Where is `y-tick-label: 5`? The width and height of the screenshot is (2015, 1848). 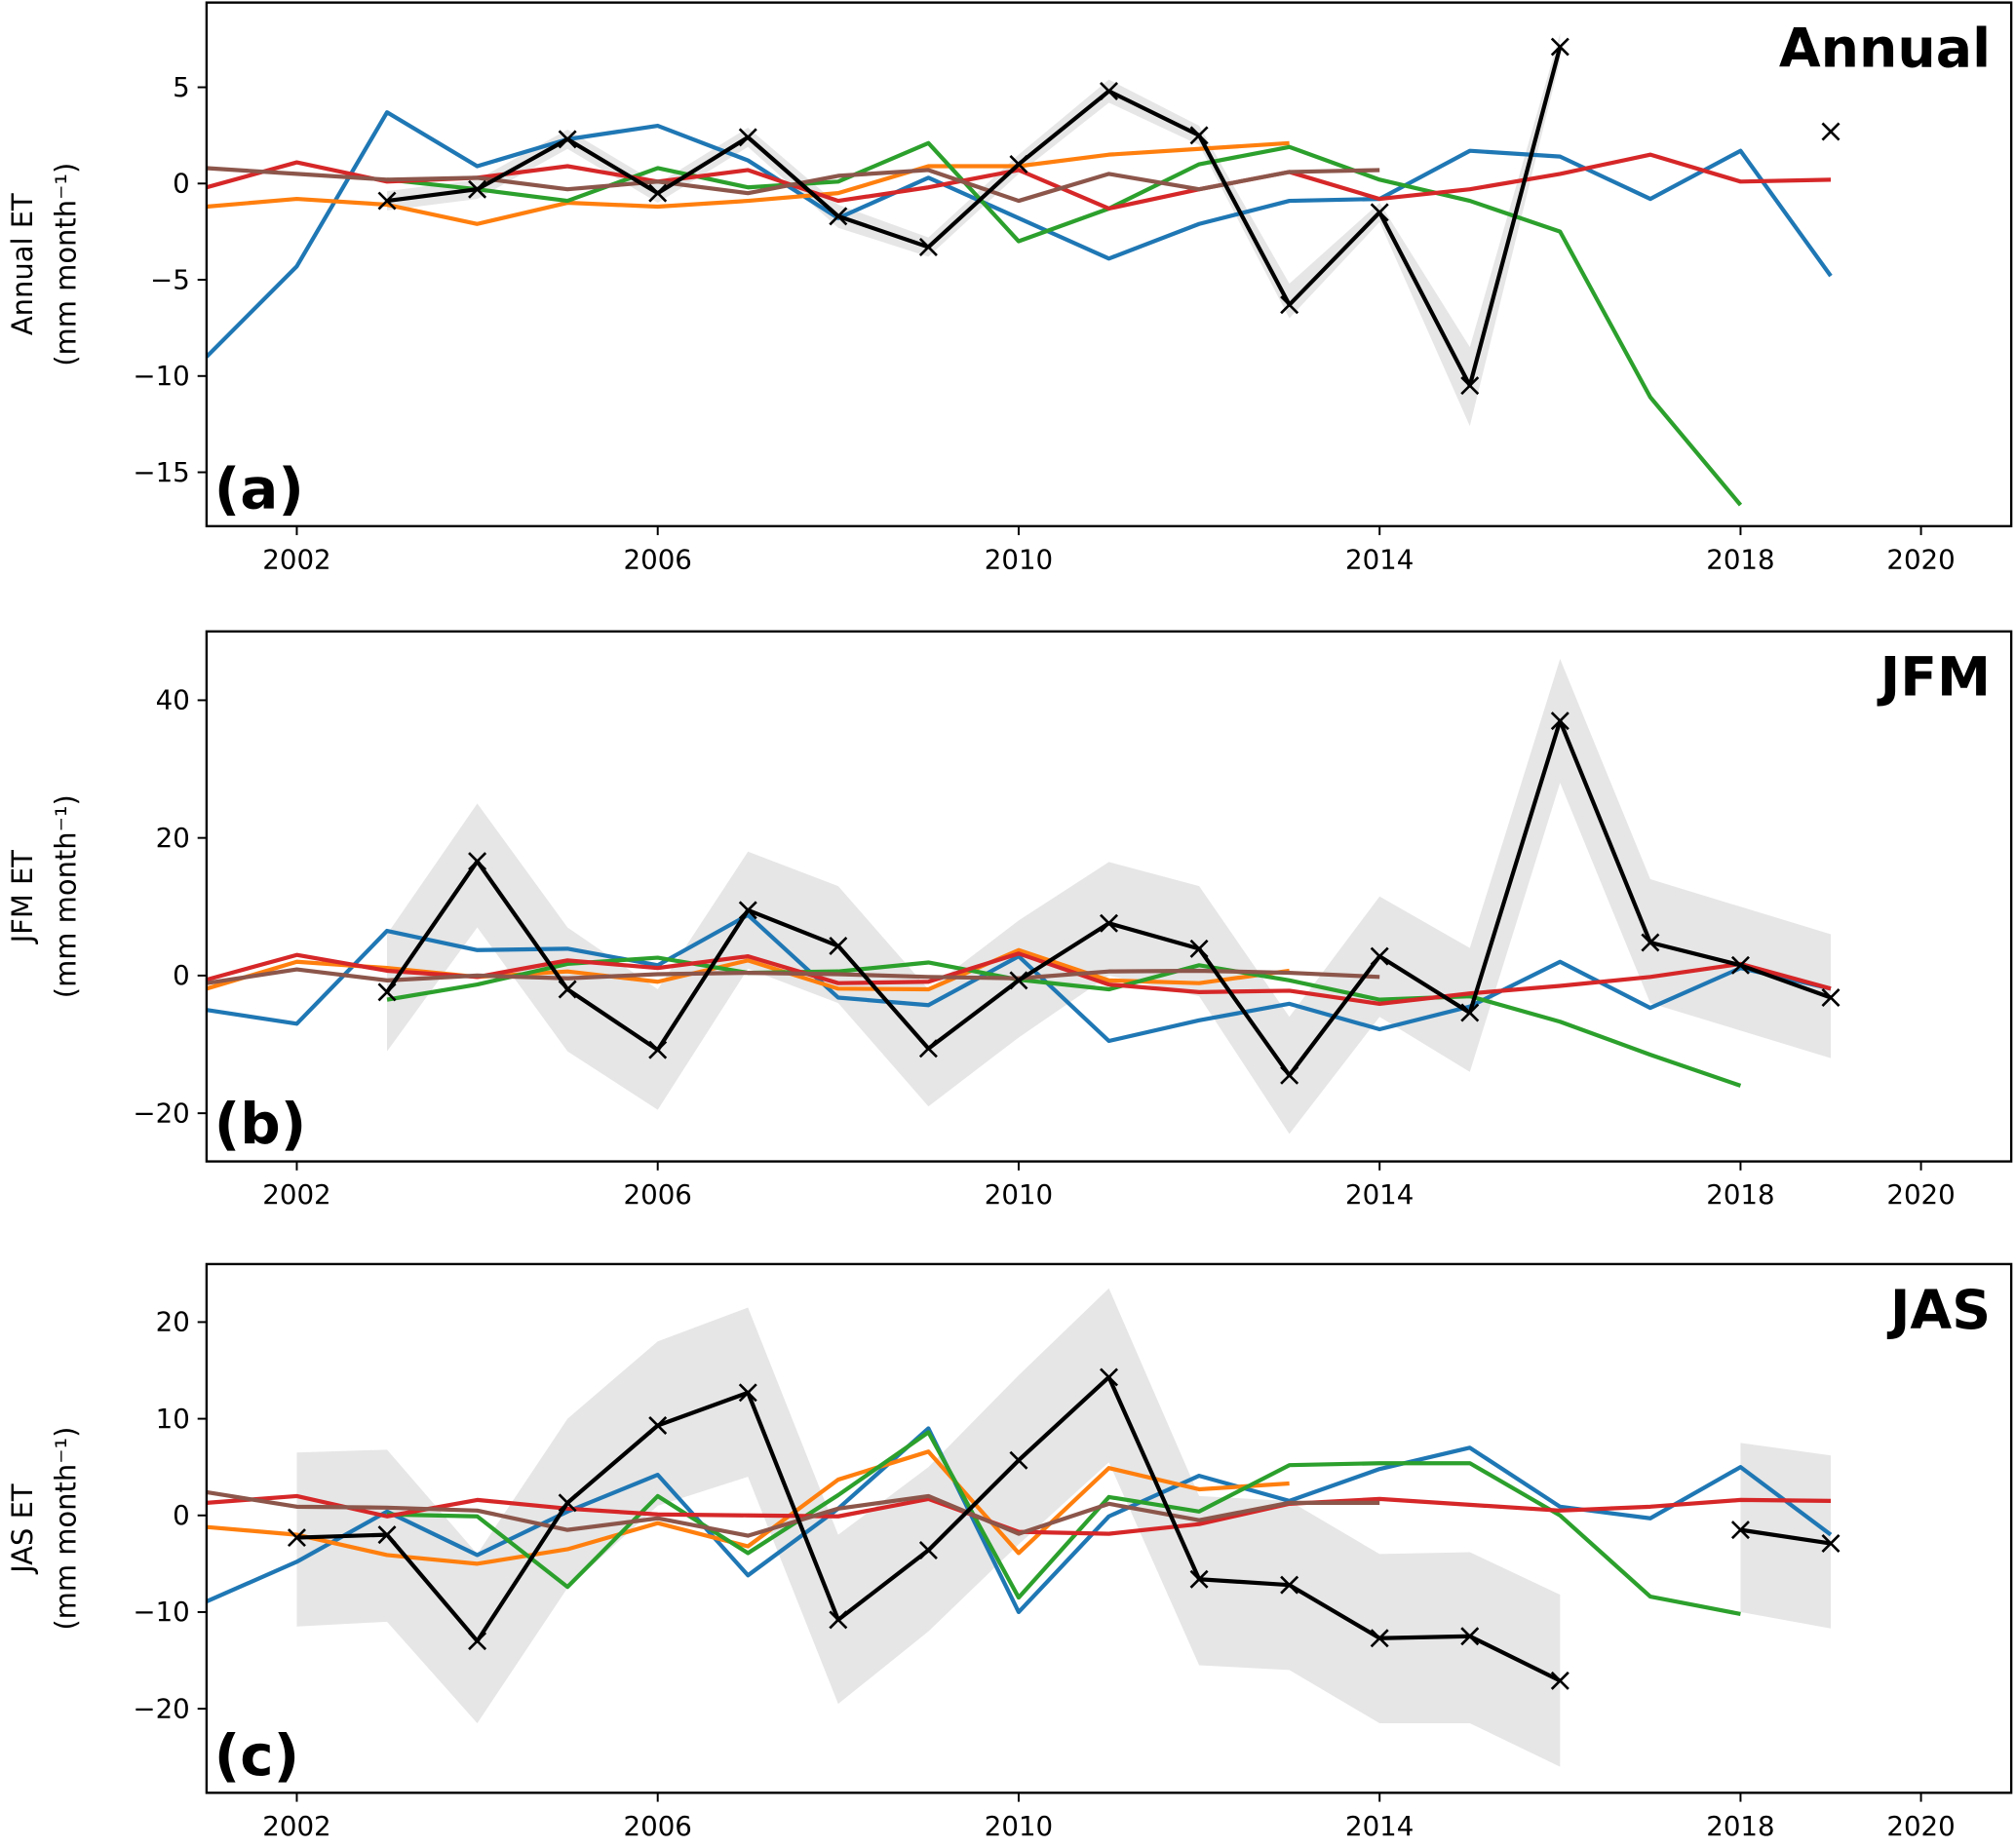 y-tick-label: 5 is located at coordinates (181, 87).